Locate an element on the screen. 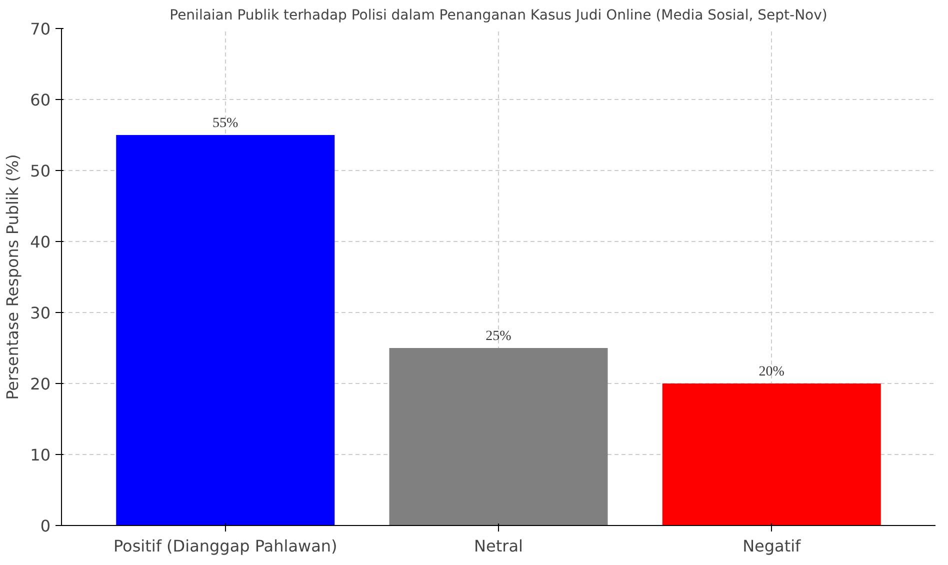 This screenshot has width=948, height=565. y-tick-label: 10 is located at coordinates (40, 455).